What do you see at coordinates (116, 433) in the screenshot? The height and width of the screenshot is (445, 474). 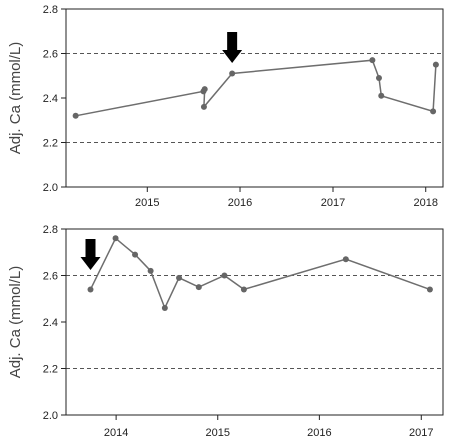 I see `x-tick-label: 2014` at bounding box center [116, 433].